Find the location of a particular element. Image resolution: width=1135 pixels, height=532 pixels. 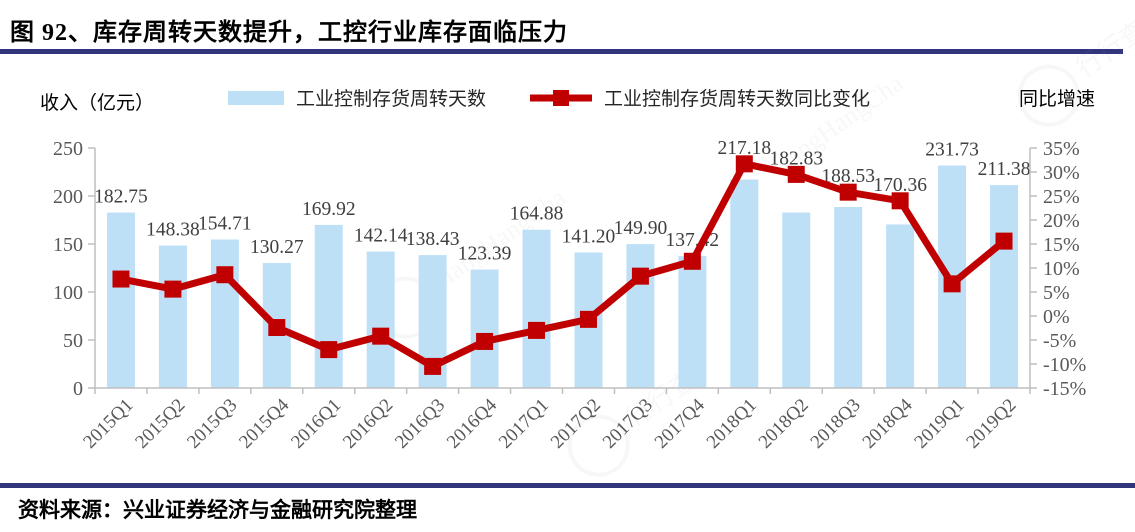

left-tick-label: 250 is located at coordinates (68, 149).